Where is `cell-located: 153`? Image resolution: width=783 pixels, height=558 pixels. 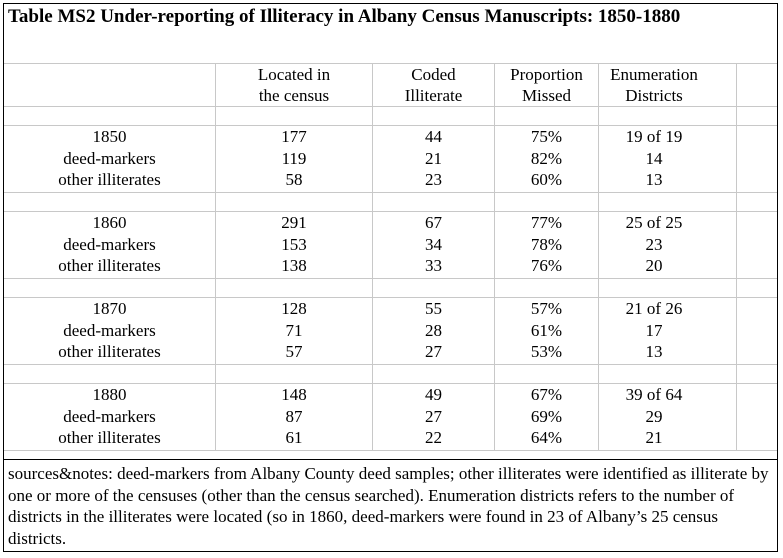 cell-located: 153 is located at coordinates (294, 244).